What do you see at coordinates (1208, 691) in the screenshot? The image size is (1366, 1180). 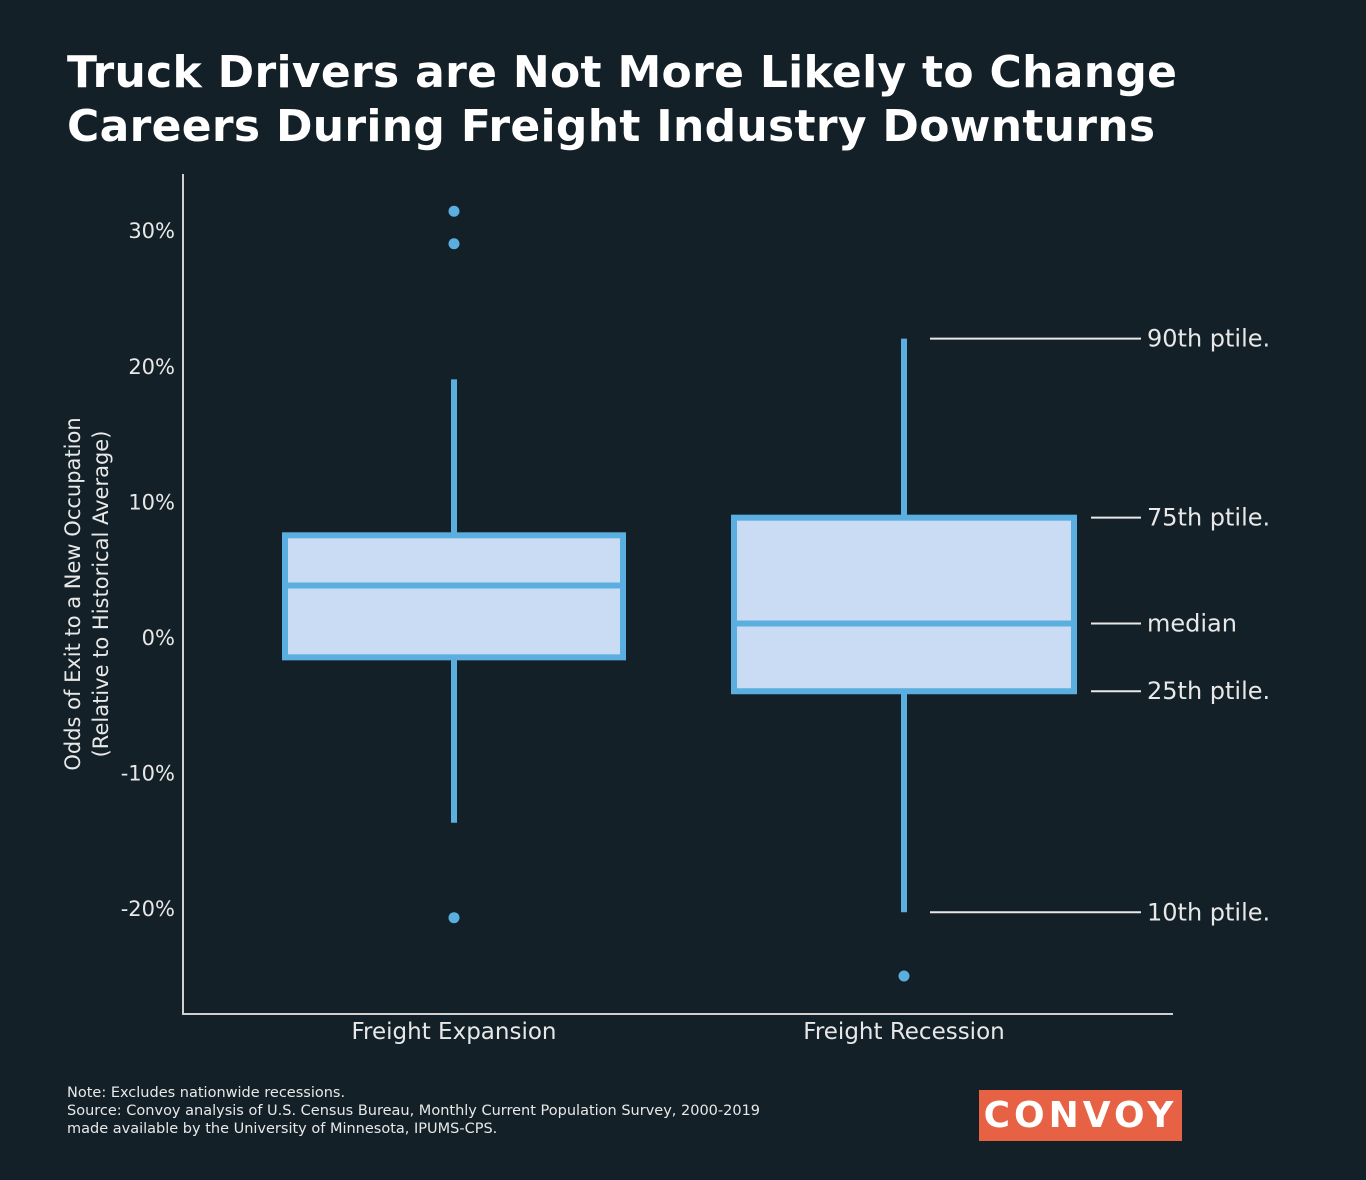 I see `annotation-label: 25th ptile.` at bounding box center [1208, 691].